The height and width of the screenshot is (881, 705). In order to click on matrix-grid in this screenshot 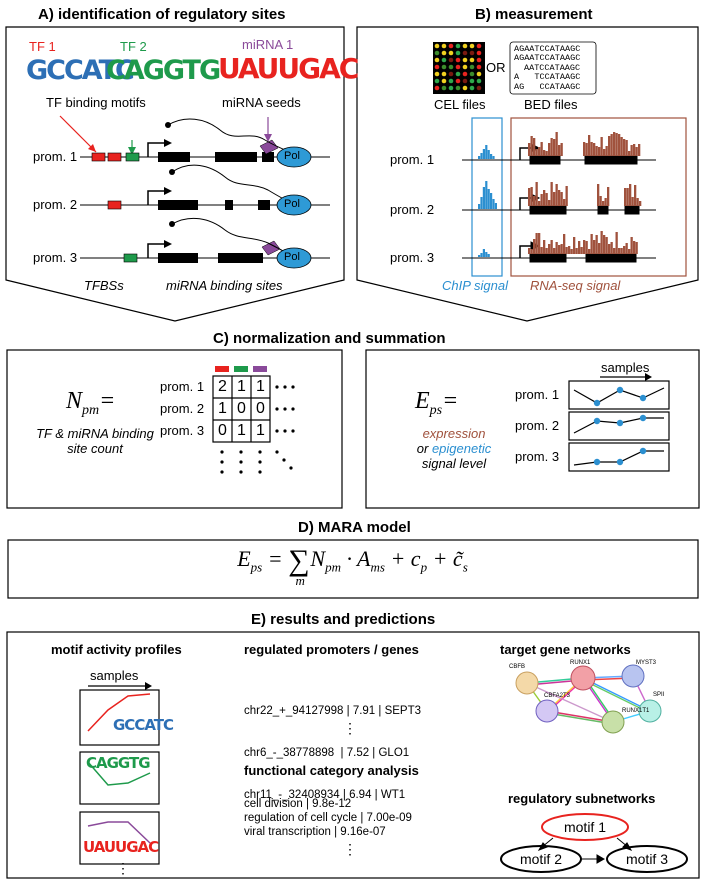, I will do `click(241, 409)`.